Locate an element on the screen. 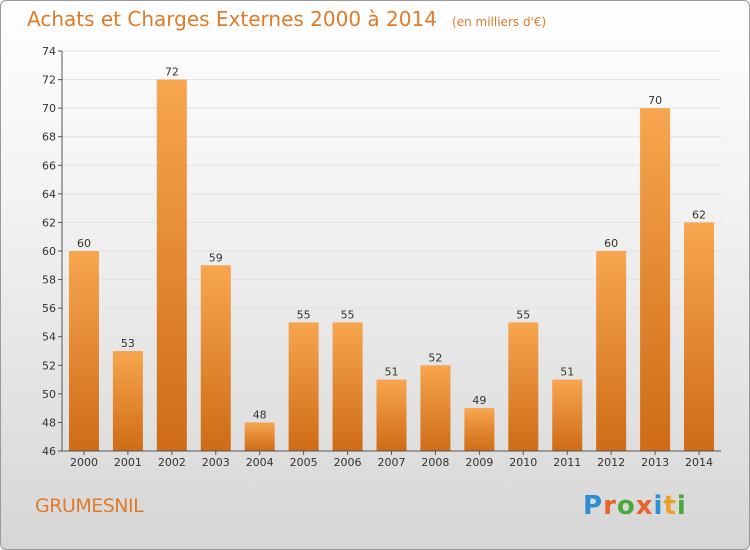  y-tick-label: 48 is located at coordinates (49, 422).